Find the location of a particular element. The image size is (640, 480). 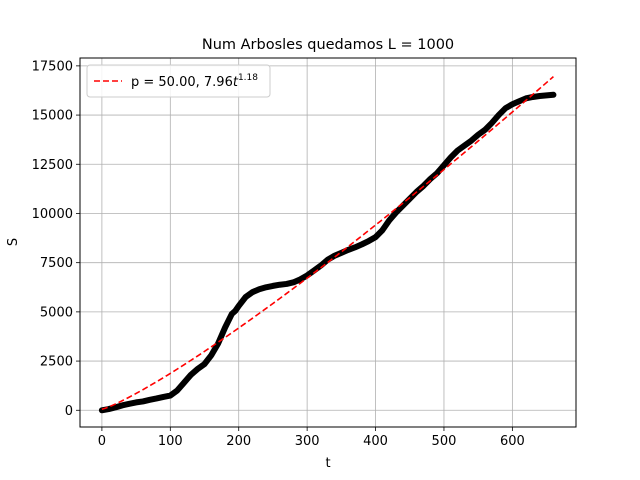

y-tick-label: 0 is located at coordinates (69, 411).